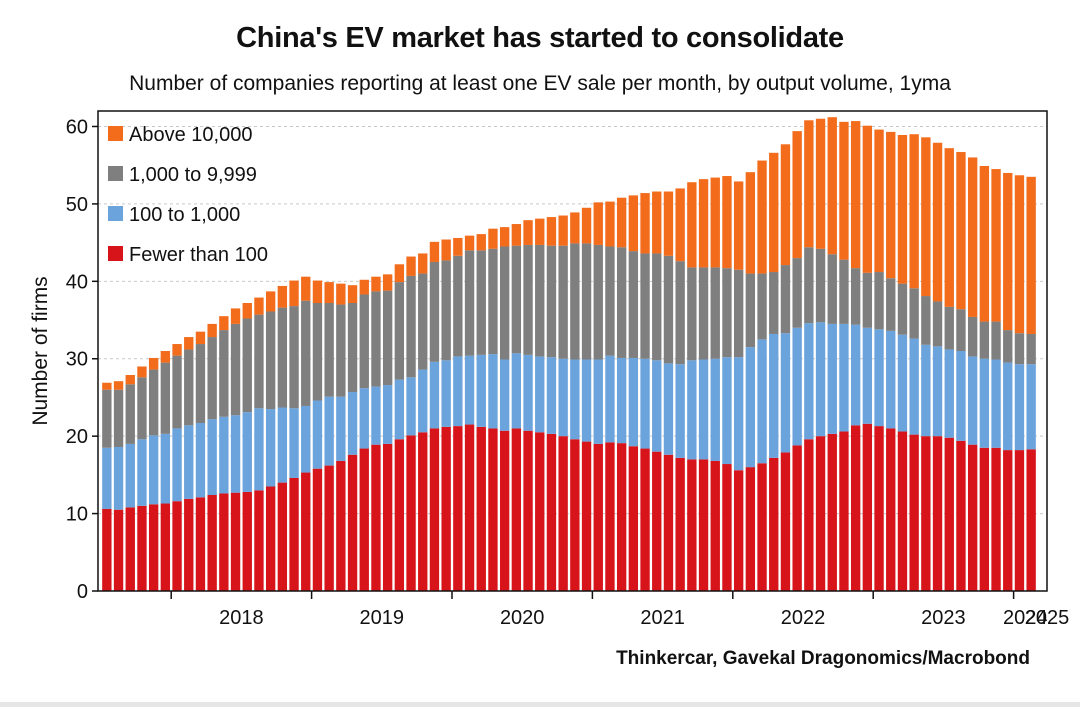  I want to click on x-tick-label: 2018, so click(241, 618).